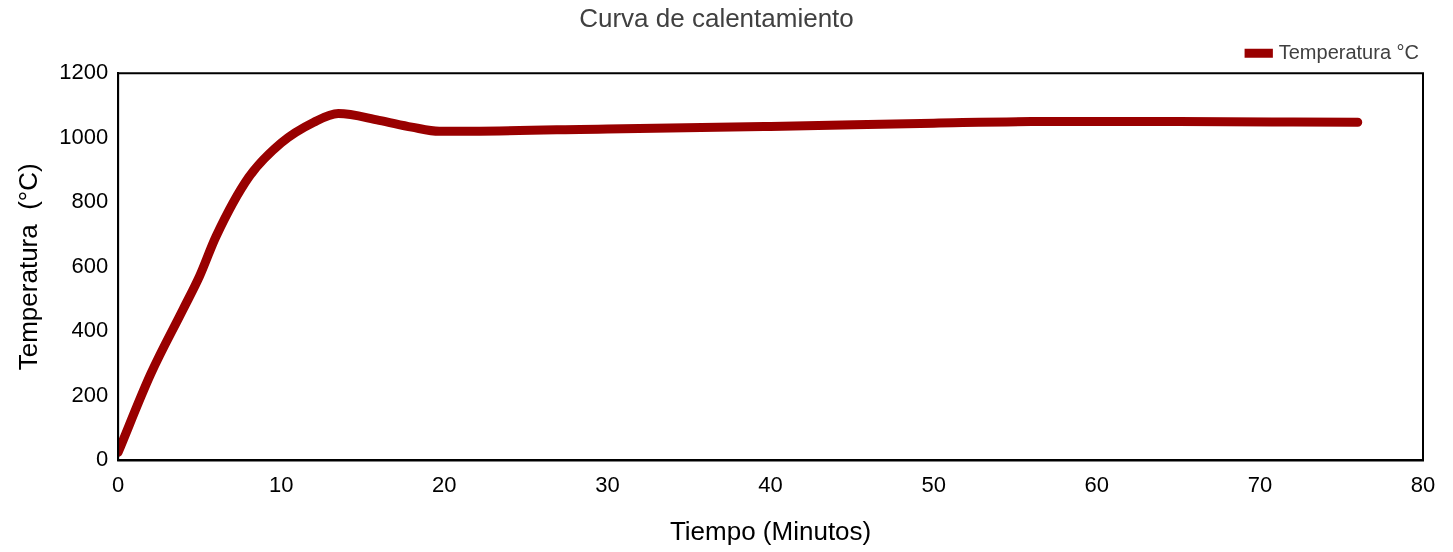 The height and width of the screenshot is (552, 1453). Describe the element at coordinates (1423, 484) in the screenshot. I see `x-tick-label: 80` at that location.